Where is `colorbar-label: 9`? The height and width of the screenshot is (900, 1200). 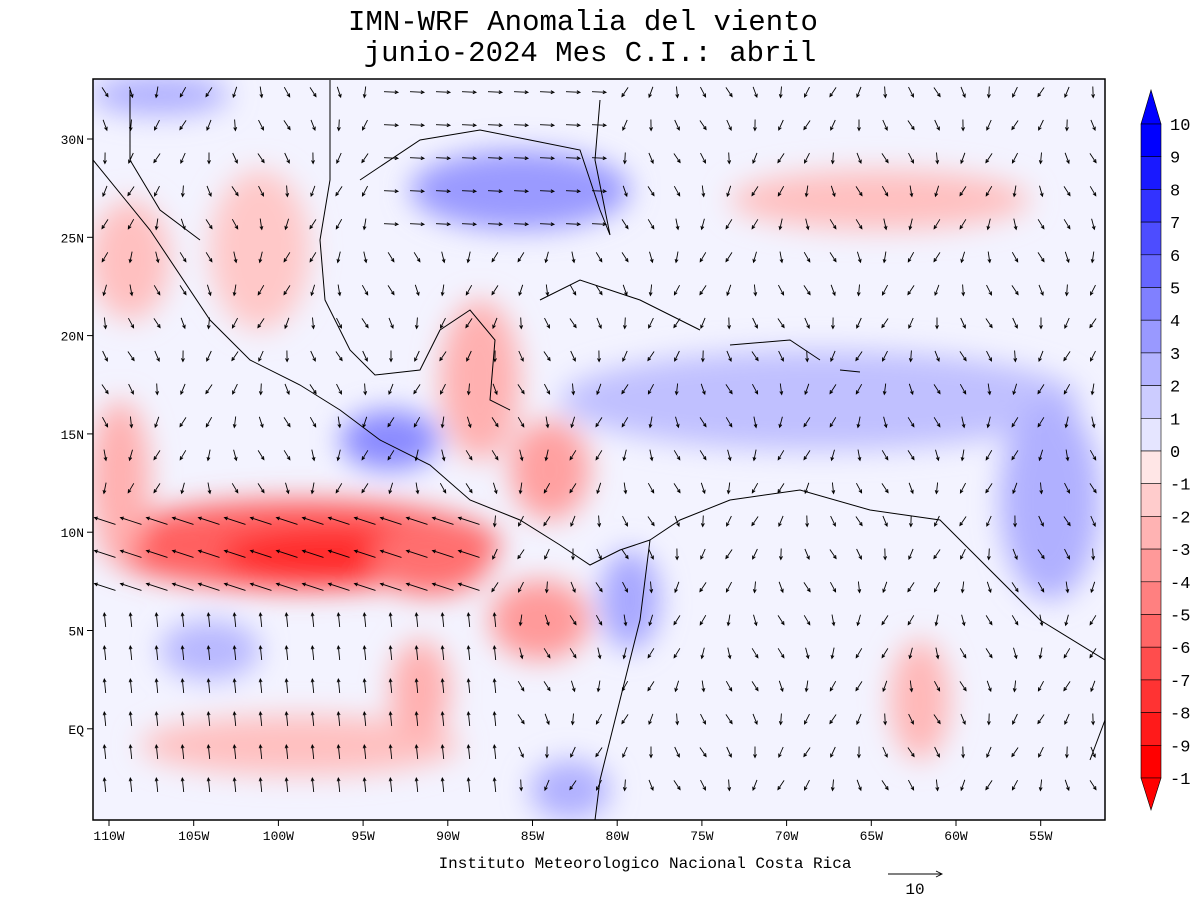 colorbar-label: 9 is located at coordinates (1175, 159).